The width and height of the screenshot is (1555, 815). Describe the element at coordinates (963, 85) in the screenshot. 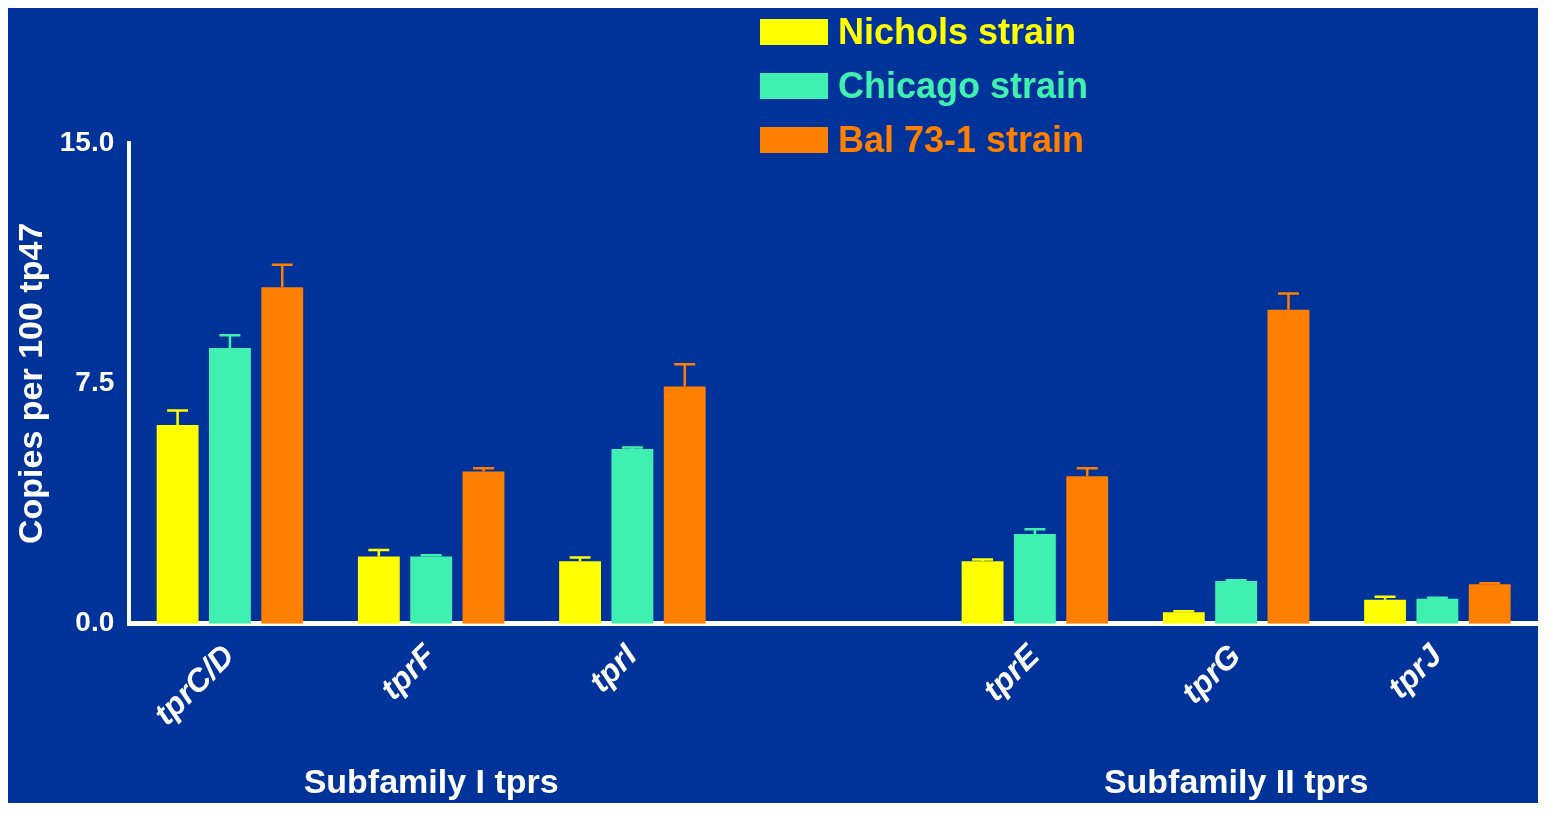

I see `legend-label: Chicago strain` at that location.